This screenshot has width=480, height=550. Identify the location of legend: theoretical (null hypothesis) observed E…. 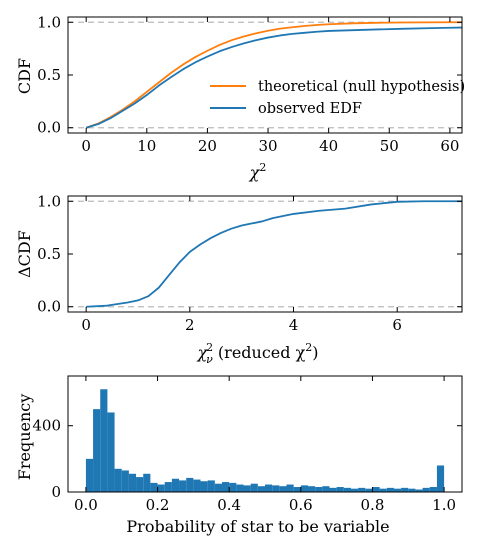
(335, 97).